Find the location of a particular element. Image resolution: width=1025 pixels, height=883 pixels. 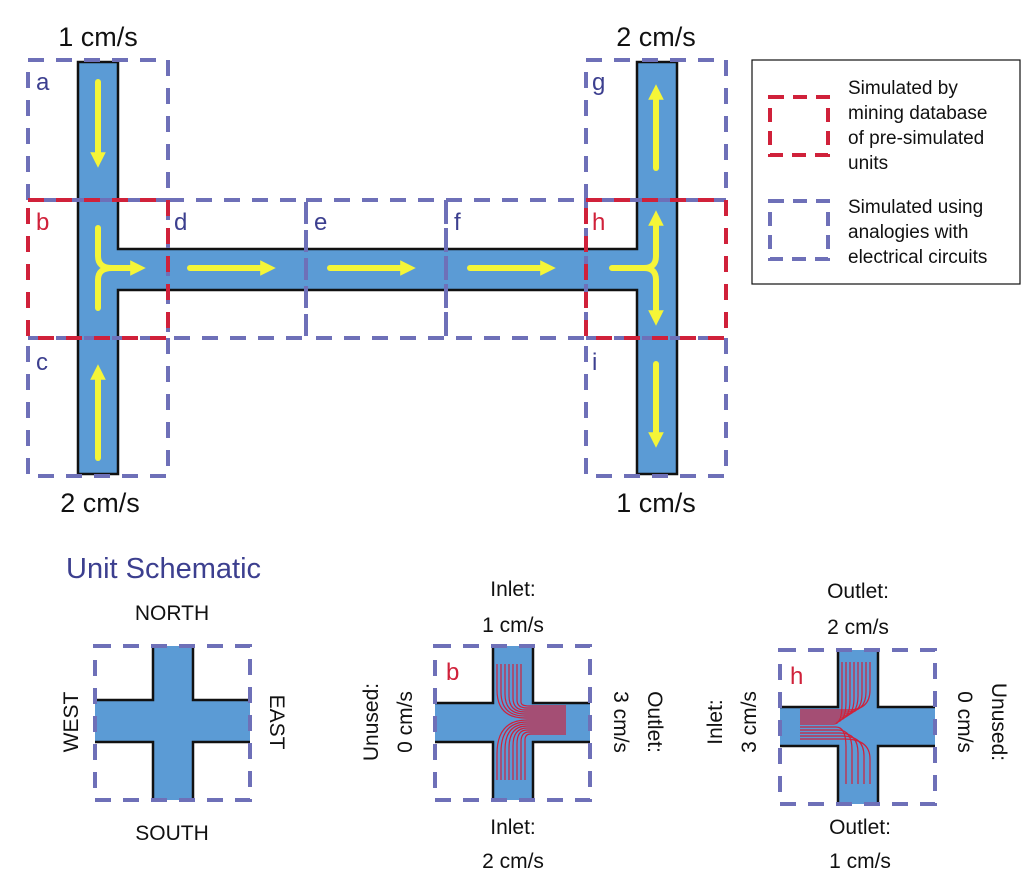

unit-h-south-2: 1 cm/s is located at coordinates (860, 861).